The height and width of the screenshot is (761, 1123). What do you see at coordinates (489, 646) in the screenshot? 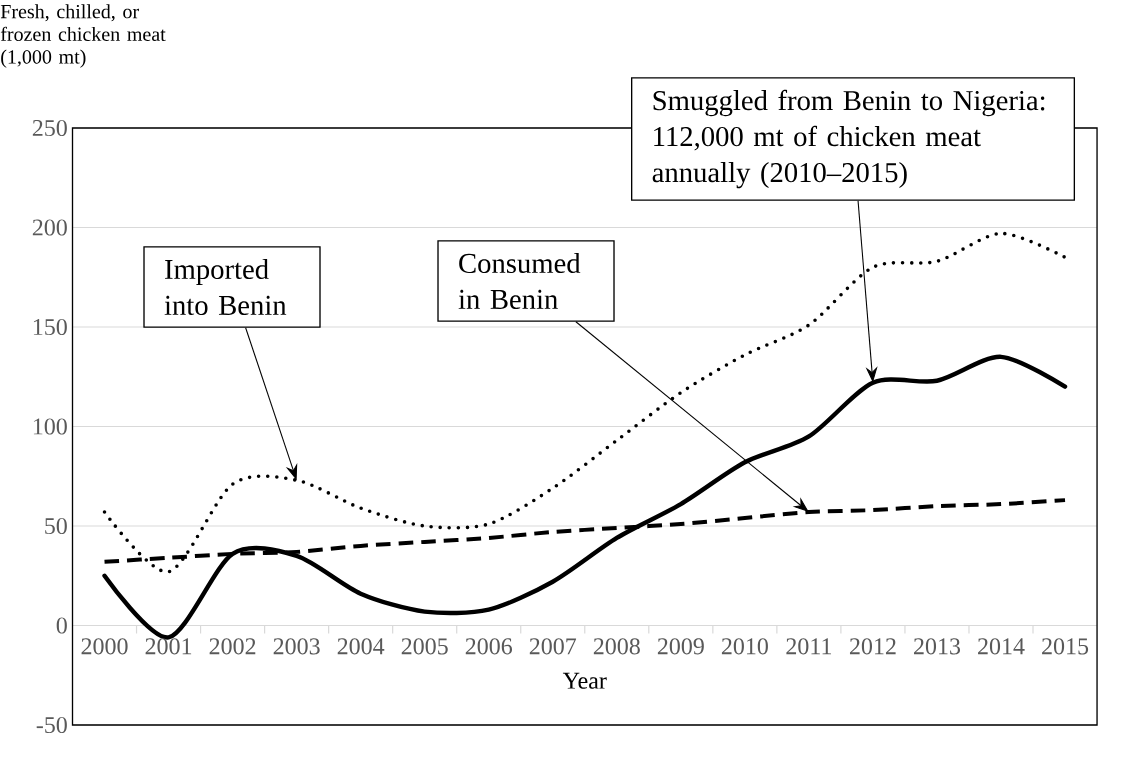
I see `x-tick-label: 2006` at bounding box center [489, 646].